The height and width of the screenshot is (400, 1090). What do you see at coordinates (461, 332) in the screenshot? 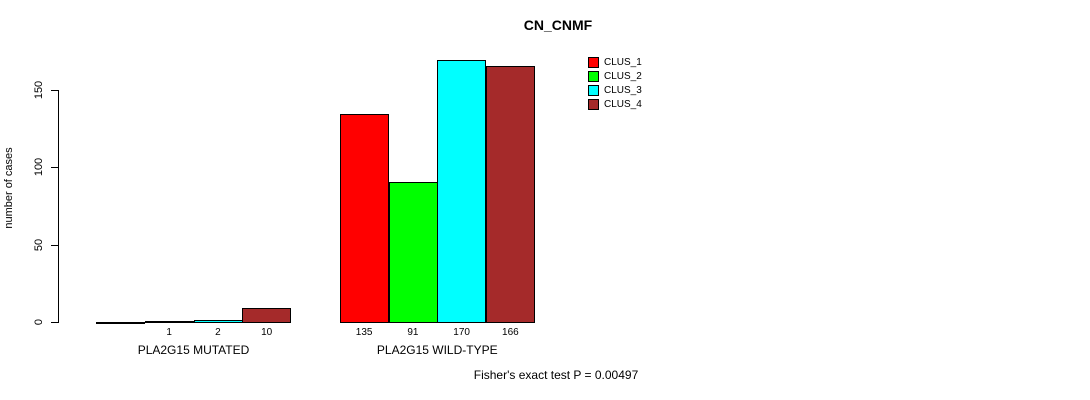
I see `bar-count-label: 170` at bounding box center [461, 332].